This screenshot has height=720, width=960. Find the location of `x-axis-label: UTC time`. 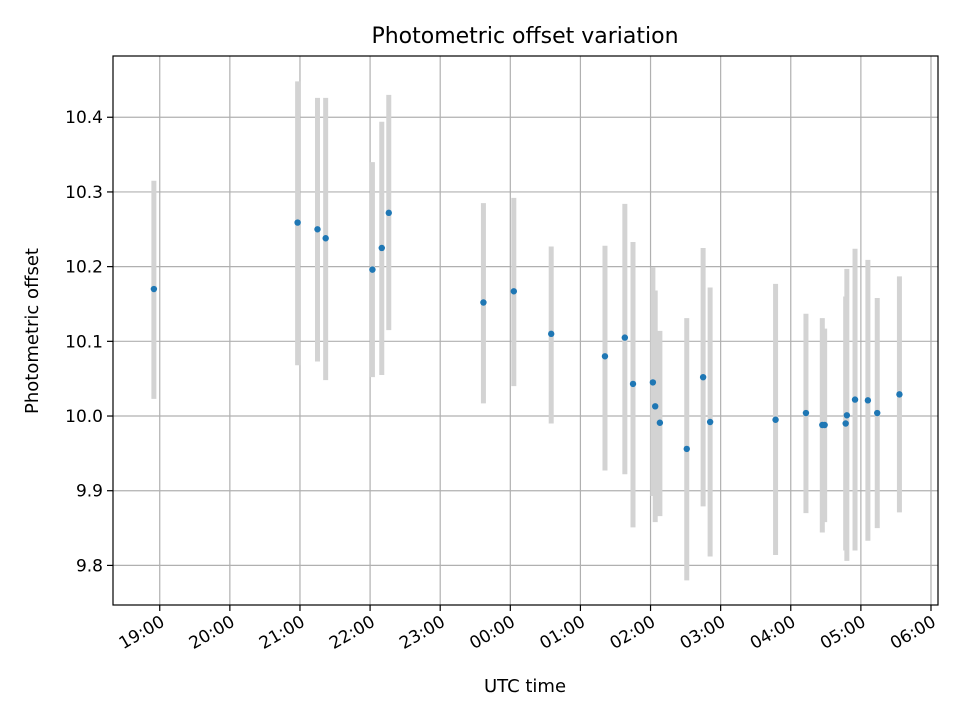

x-axis-label: UTC time is located at coordinates (525, 686).